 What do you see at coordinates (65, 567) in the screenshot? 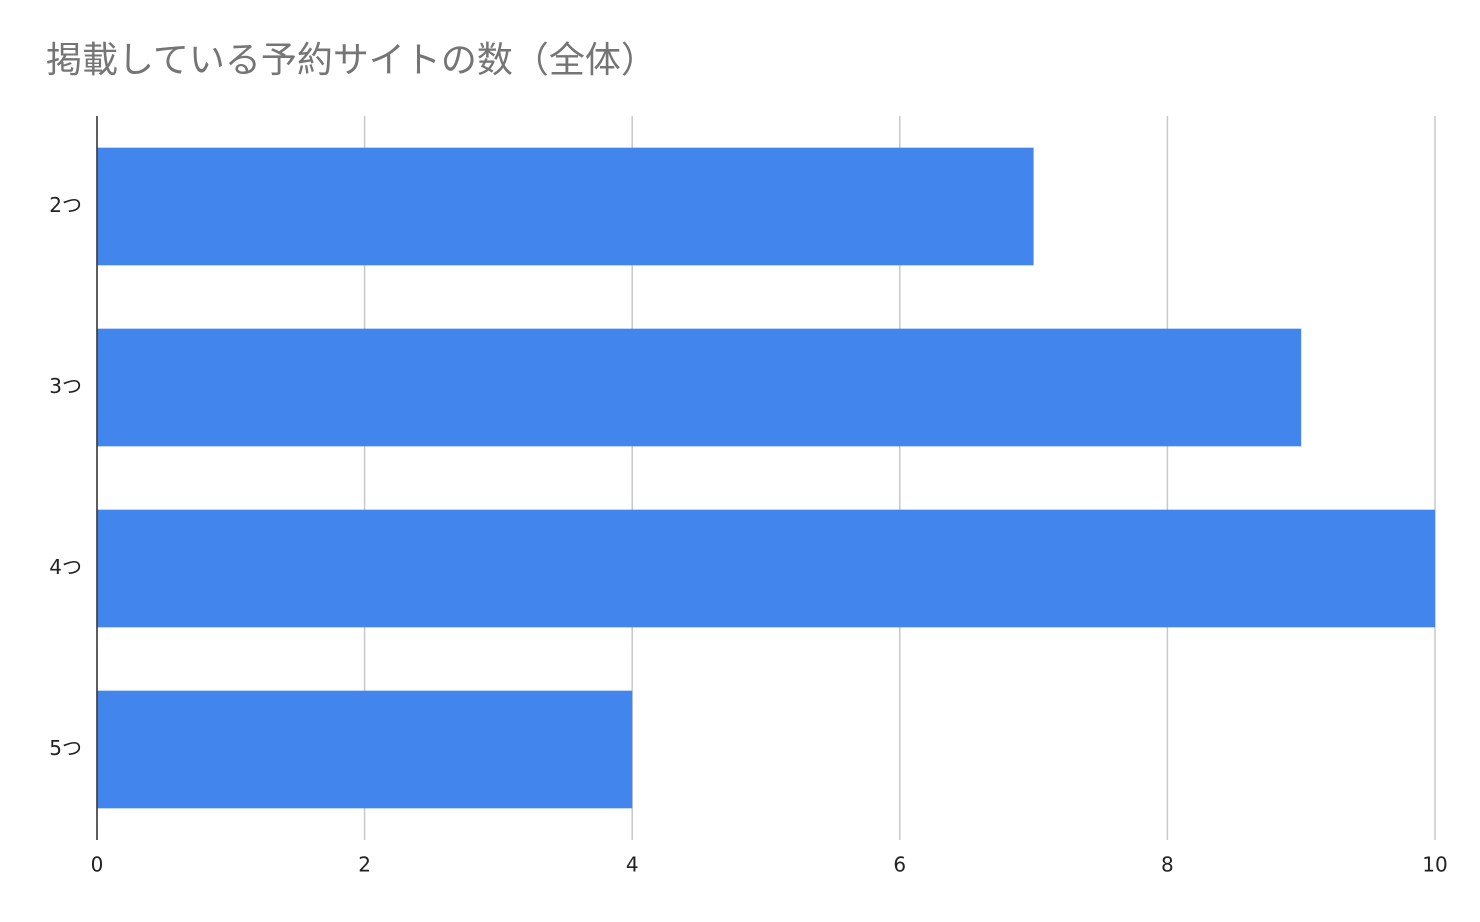
I see `y-tick-label: 4つ` at bounding box center [65, 567].